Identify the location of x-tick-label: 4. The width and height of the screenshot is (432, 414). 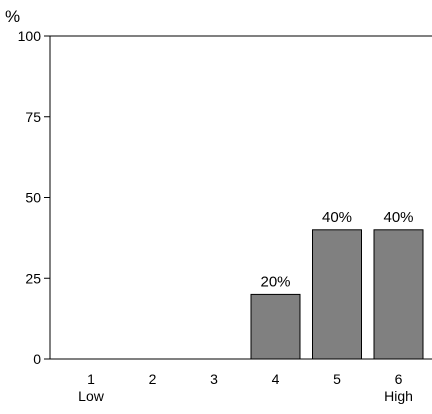
(276, 379).